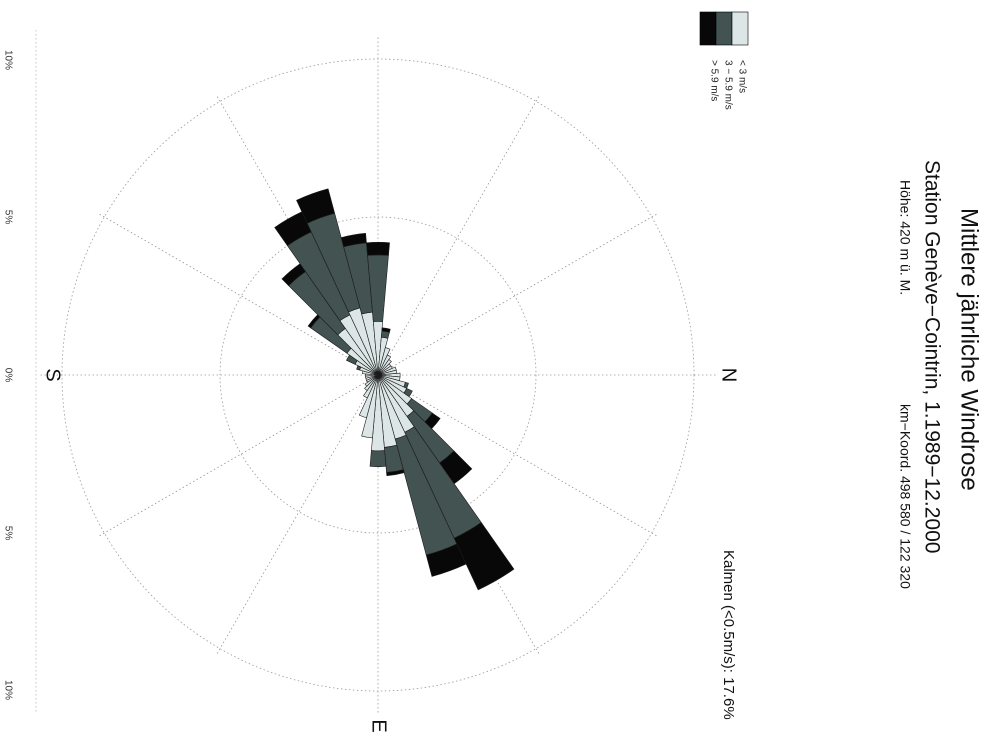  What do you see at coordinates (969, 349) in the screenshot?
I see `chart-title: Mittlere jährliche Windrose` at bounding box center [969, 349].